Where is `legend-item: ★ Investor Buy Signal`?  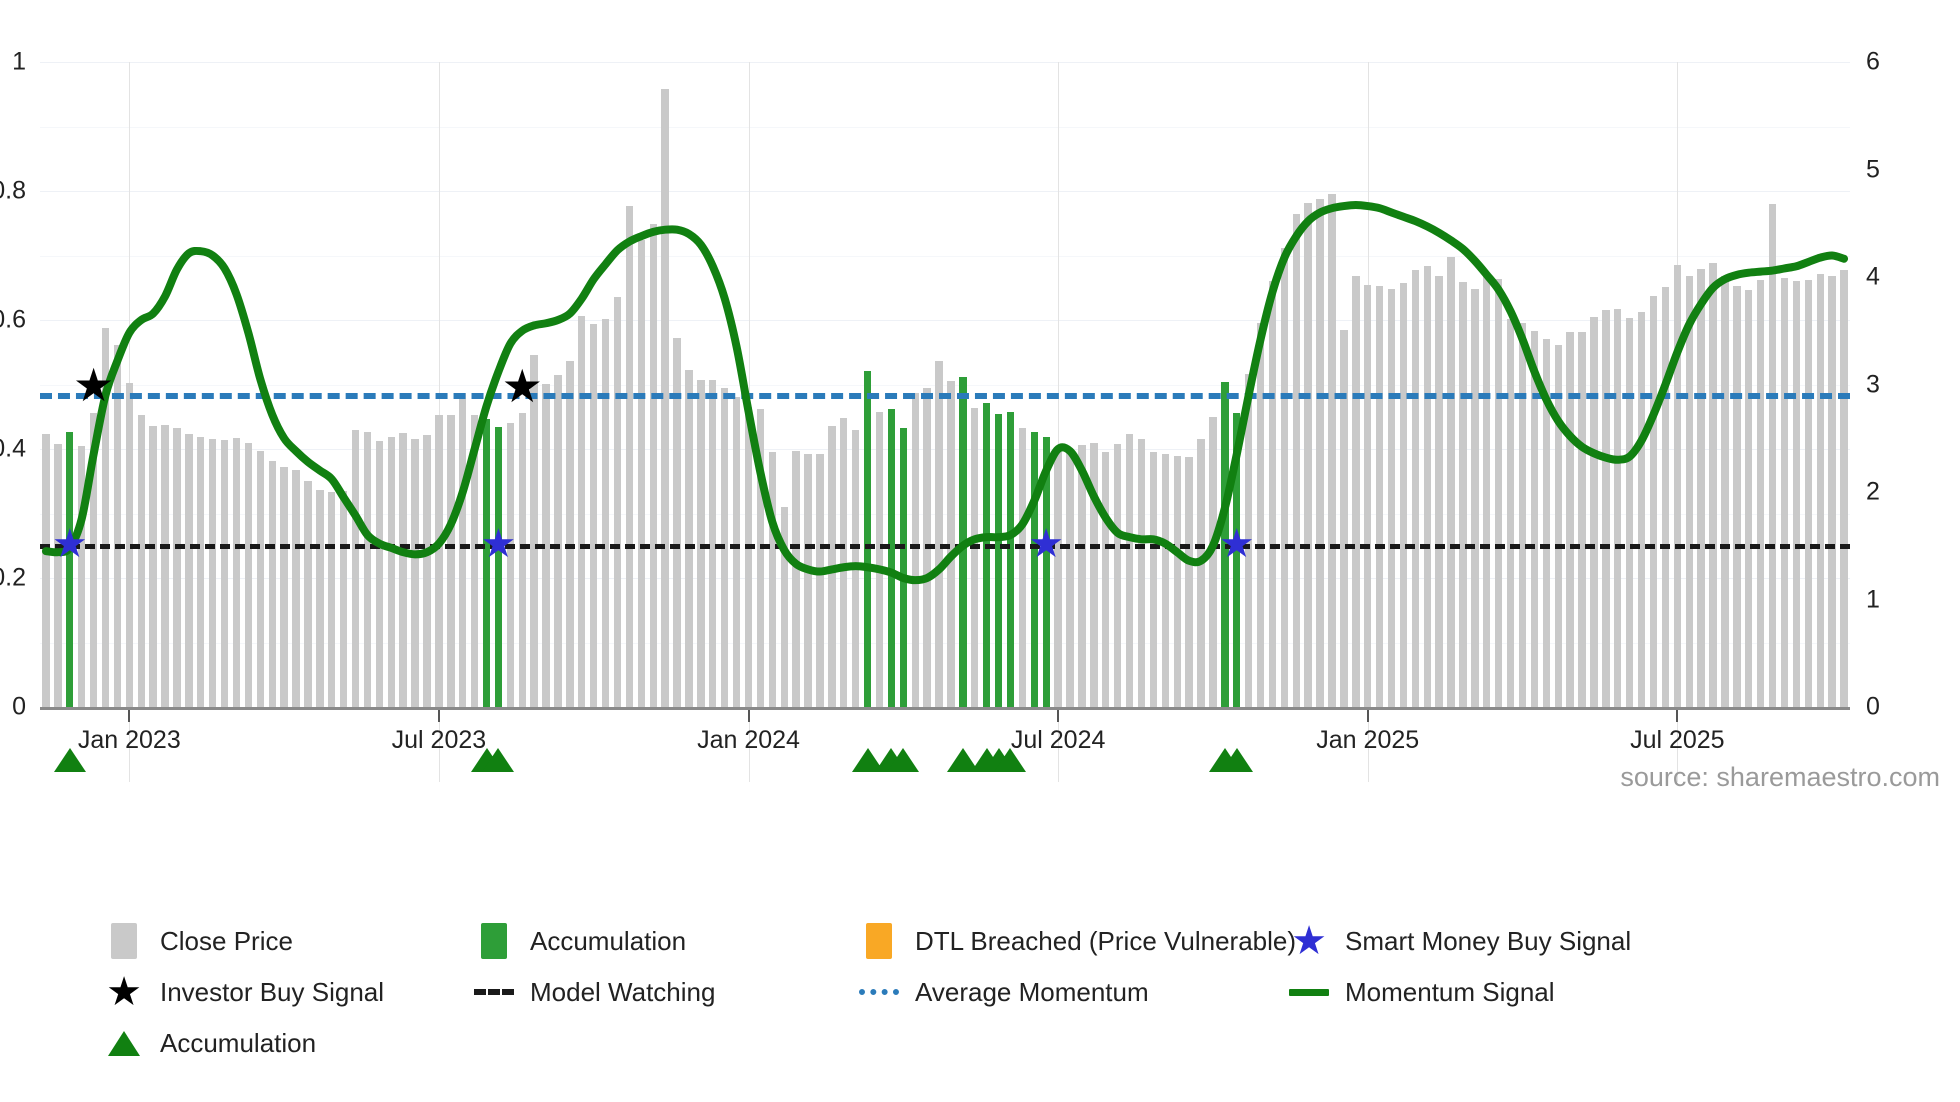
legend-item: ★ Investor Buy Signal is located at coordinates (289, 992).